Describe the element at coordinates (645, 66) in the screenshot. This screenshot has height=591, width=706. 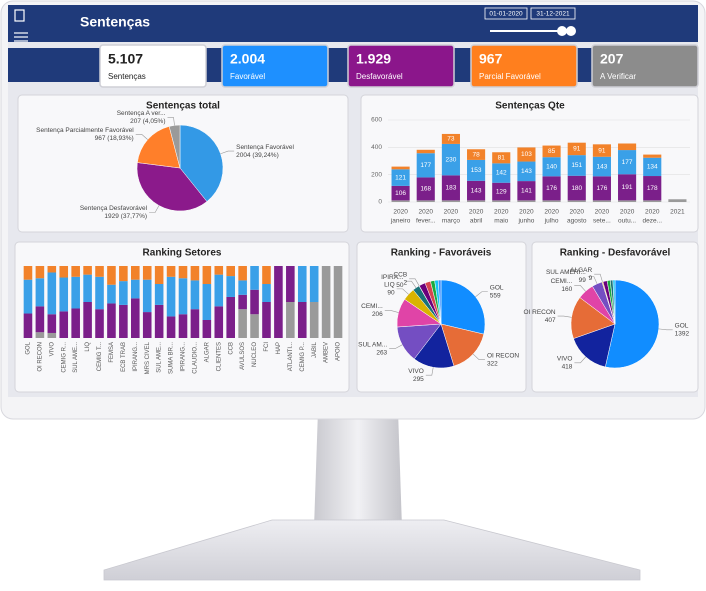
I see `kpi-card` at that location.